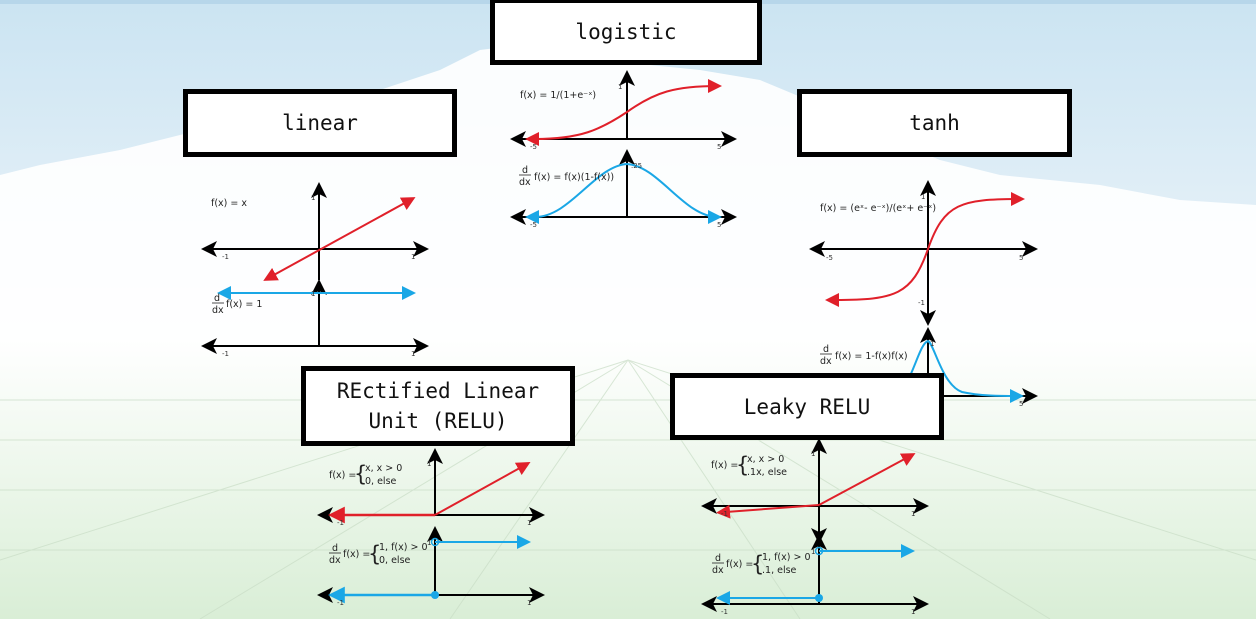  Describe the element at coordinates (403, 547) in the screenshot. I see `relu-df-case1: 1, f(x) > 0` at that location.